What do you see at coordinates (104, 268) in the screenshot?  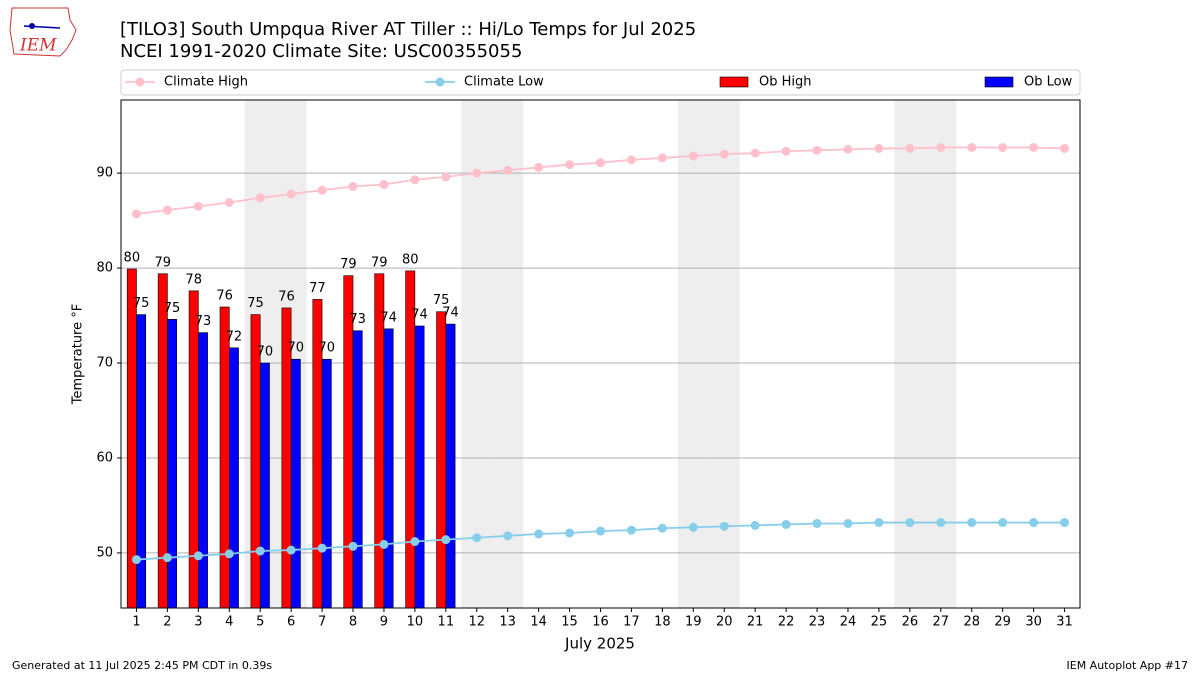 I see `y-tick-label: 80` at bounding box center [104, 268].